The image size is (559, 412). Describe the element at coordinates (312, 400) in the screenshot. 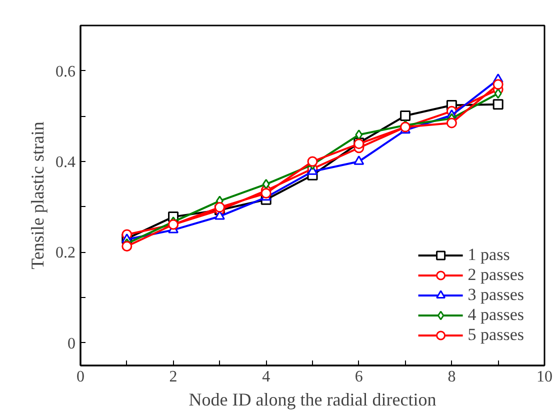

I see `x-axis-title: Node ID along the radial direction` at that location.